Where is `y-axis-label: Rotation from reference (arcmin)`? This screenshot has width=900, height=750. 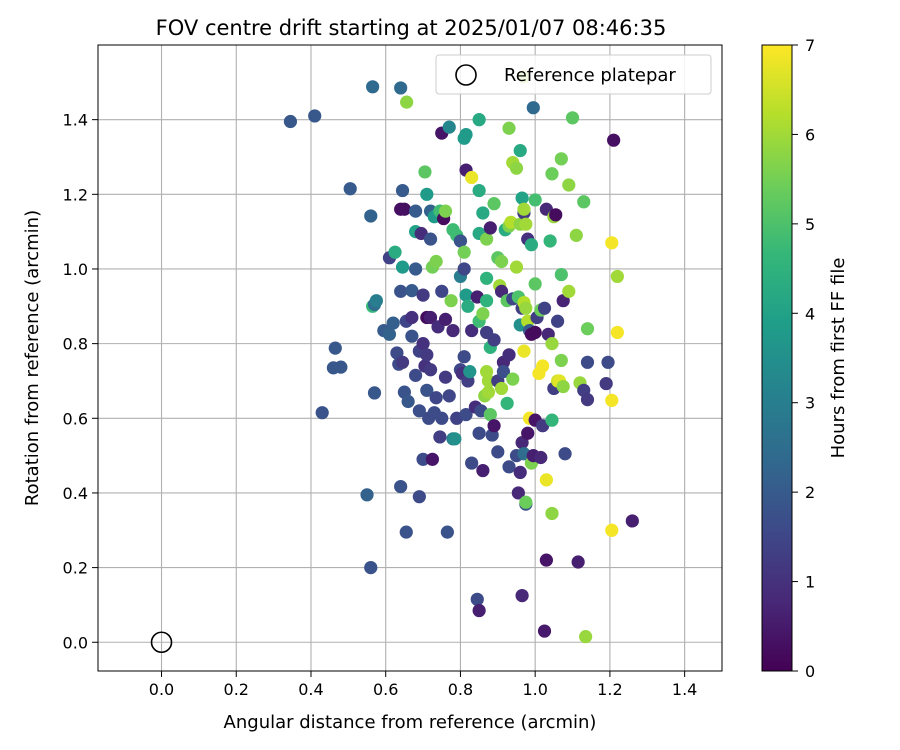 y-axis-label: Rotation from reference (arcmin) is located at coordinates (32, 358).